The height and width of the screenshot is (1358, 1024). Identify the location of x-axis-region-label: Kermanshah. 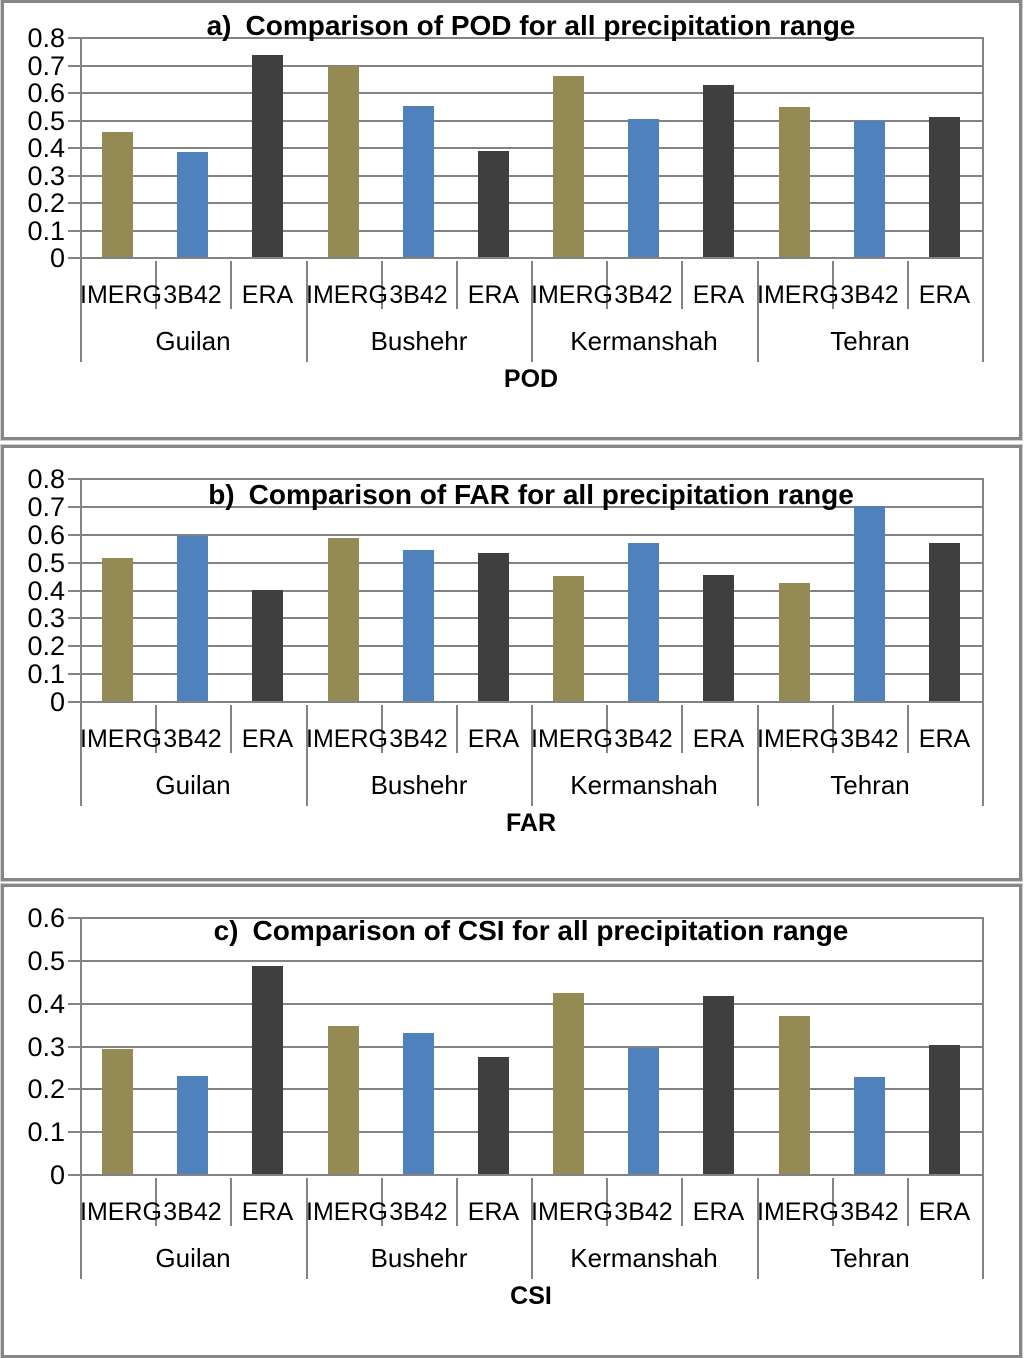
(644, 1258).